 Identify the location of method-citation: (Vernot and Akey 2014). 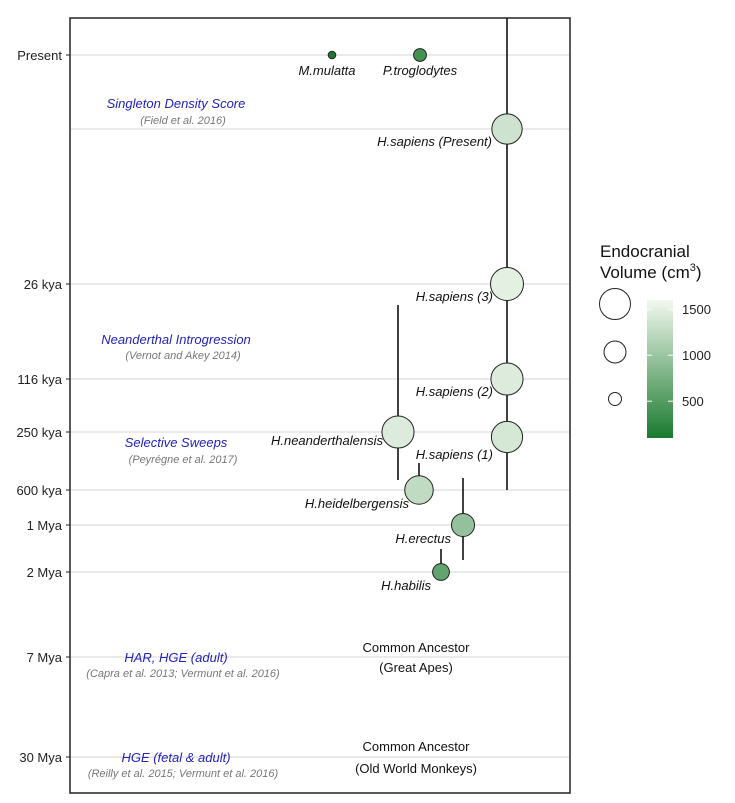
(183, 356).